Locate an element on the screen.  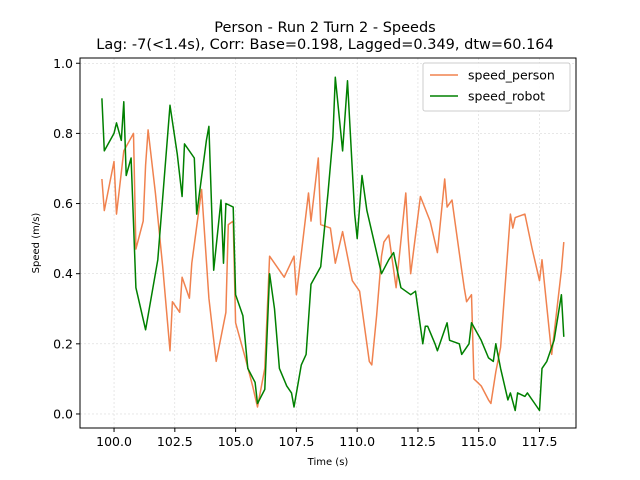
y-tick-label: 0.4 is located at coordinates (63, 273).